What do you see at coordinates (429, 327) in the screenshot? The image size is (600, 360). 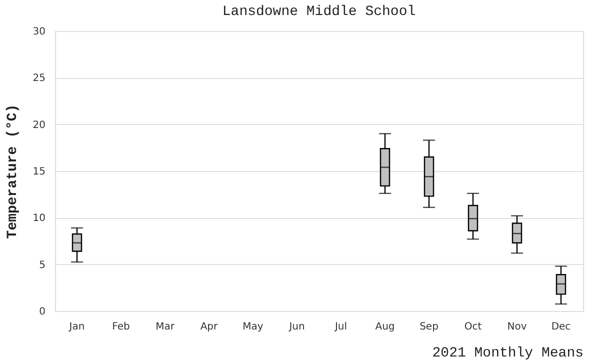 I see `x-tick-label: Sep` at bounding box center [429, 327].